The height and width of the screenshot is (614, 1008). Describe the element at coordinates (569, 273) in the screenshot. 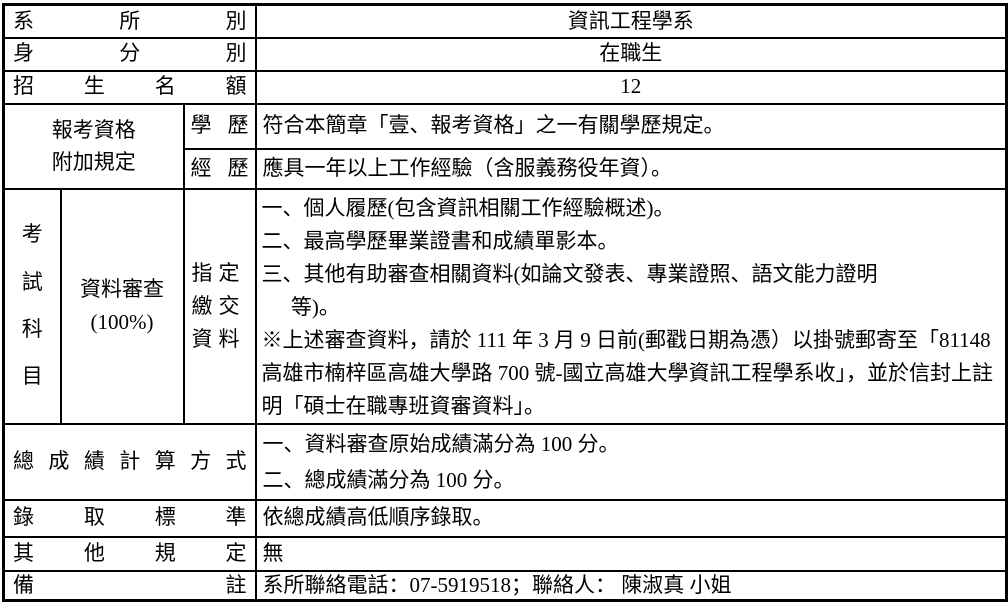

I see `exam-item-3: 三、其他有助審查相關資料(如論文發表、專業證照、語文能力證明` at that location.